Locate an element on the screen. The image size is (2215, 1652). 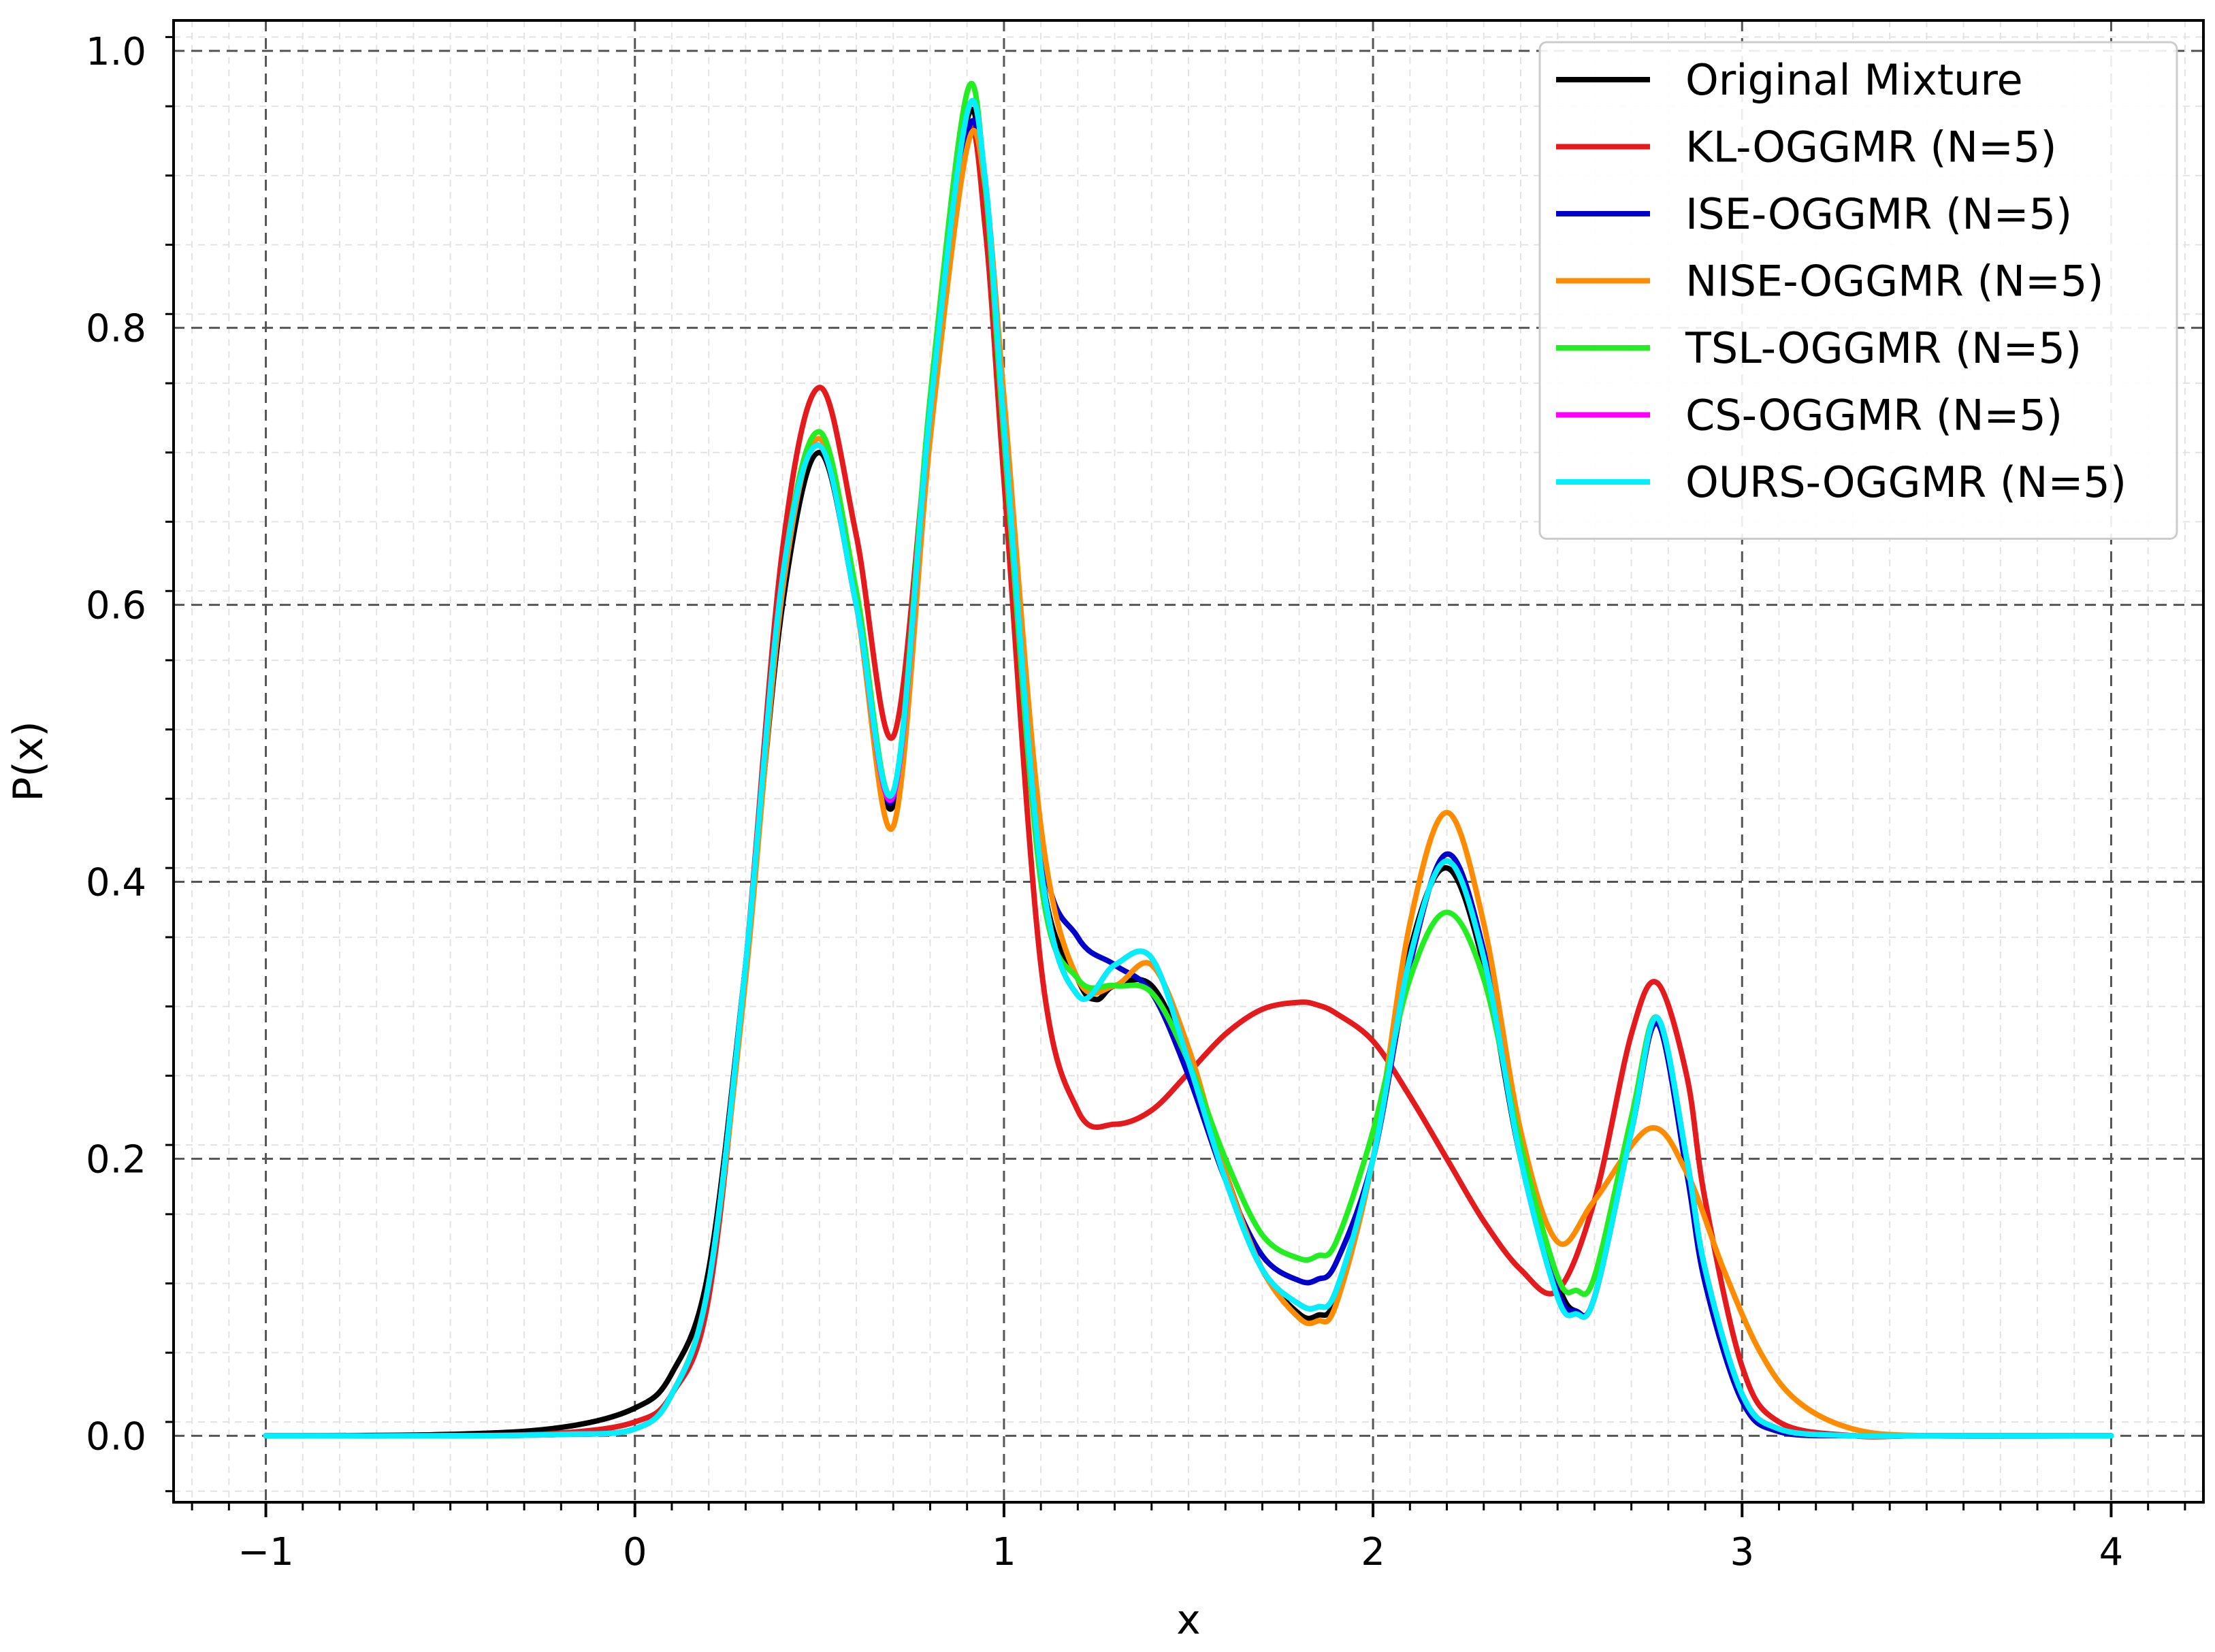
y-tick-label: 0.2 is located at coordinates (116, 1159).